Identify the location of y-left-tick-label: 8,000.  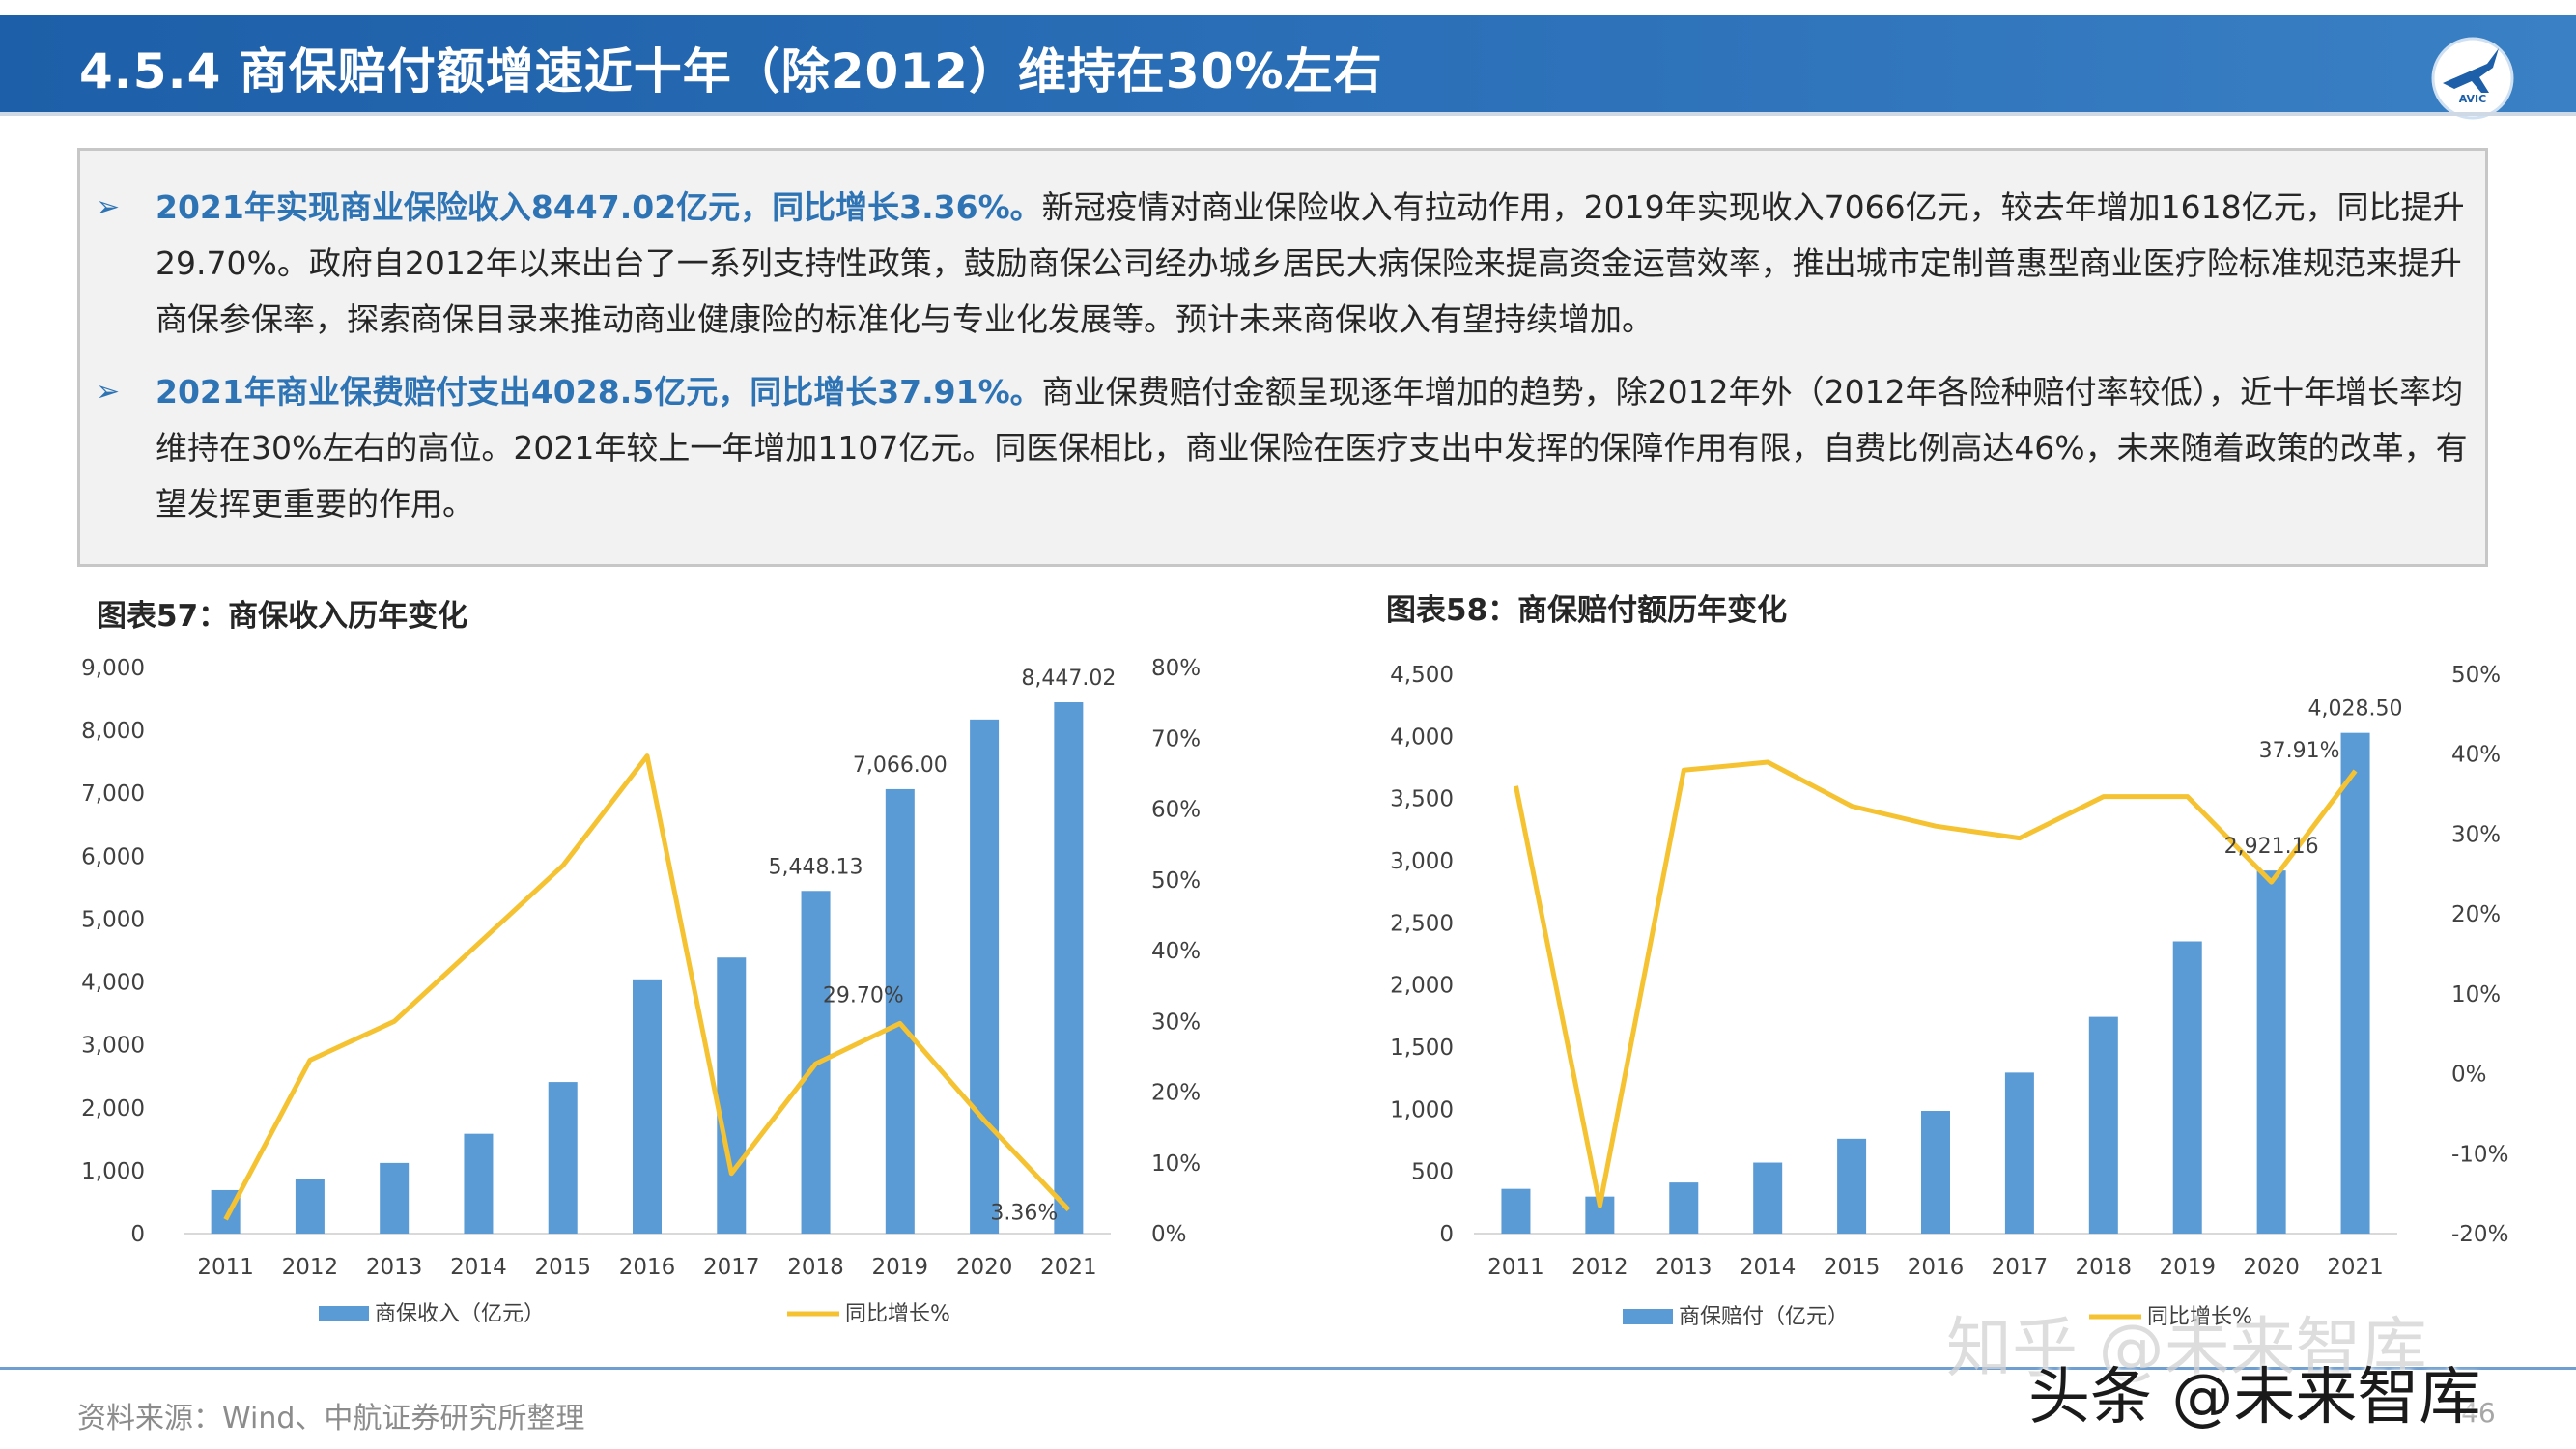
(113, 731).